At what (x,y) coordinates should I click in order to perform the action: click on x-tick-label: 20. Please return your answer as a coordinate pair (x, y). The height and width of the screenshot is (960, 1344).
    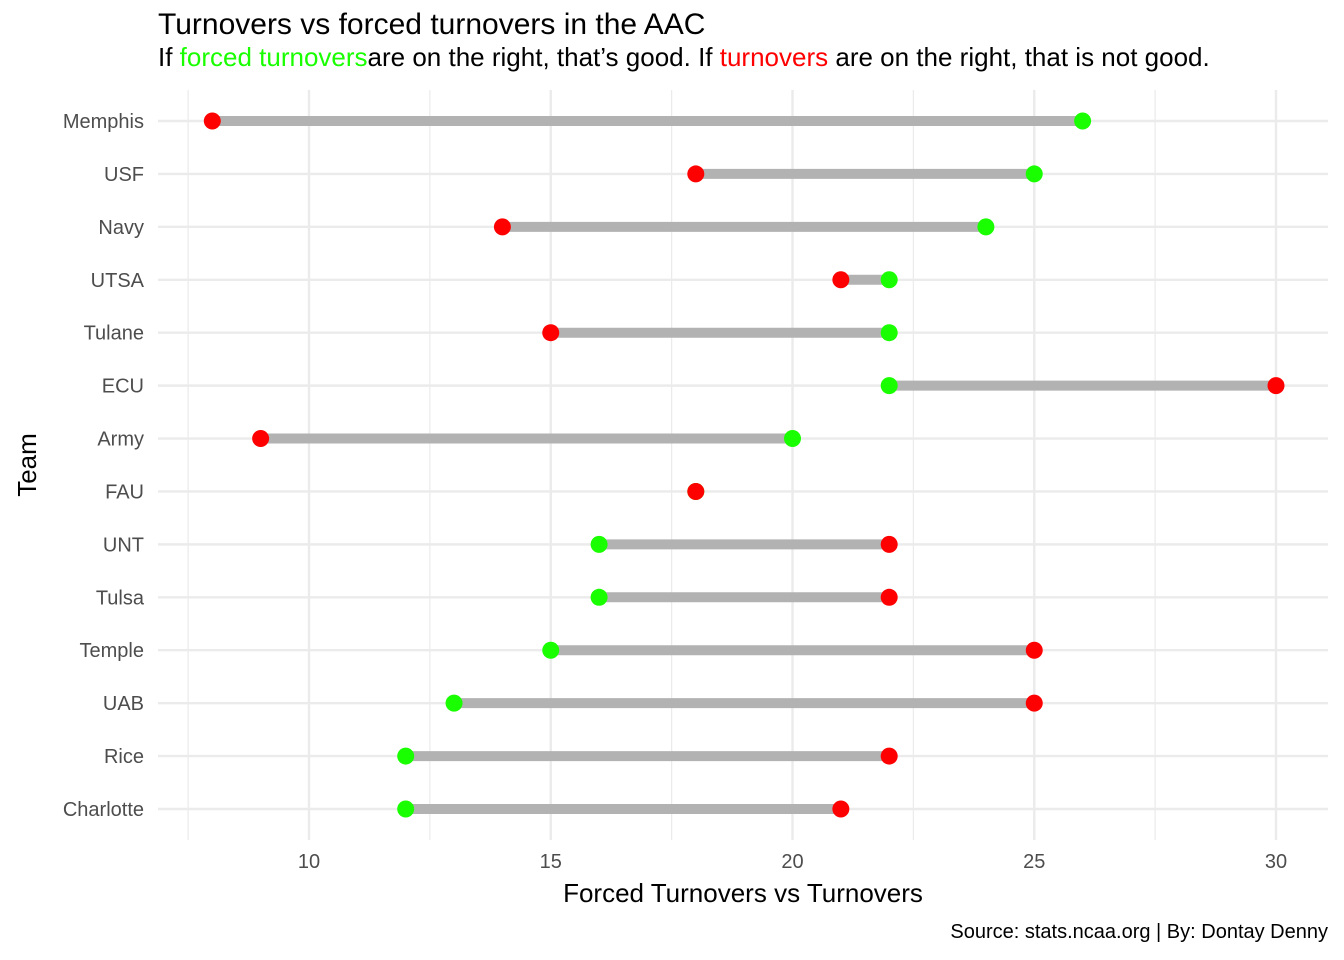
    Looking at the image, I should click on (792, 862).